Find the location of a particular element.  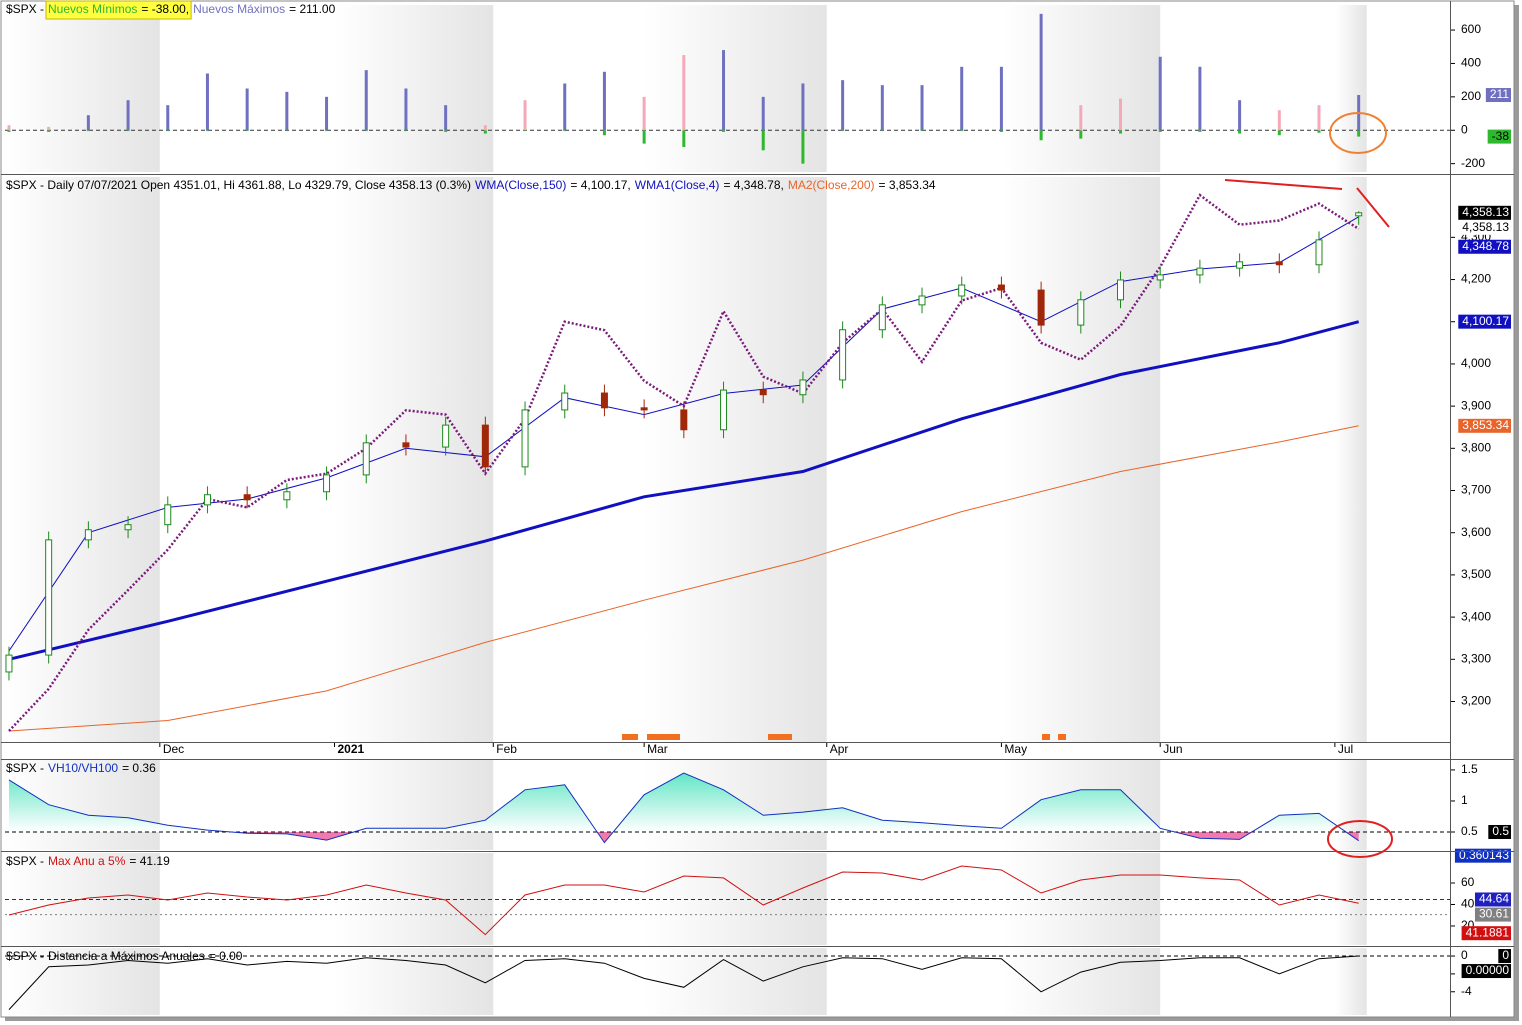

legend-text: = 0.36 is located at coordinates (139, 768).